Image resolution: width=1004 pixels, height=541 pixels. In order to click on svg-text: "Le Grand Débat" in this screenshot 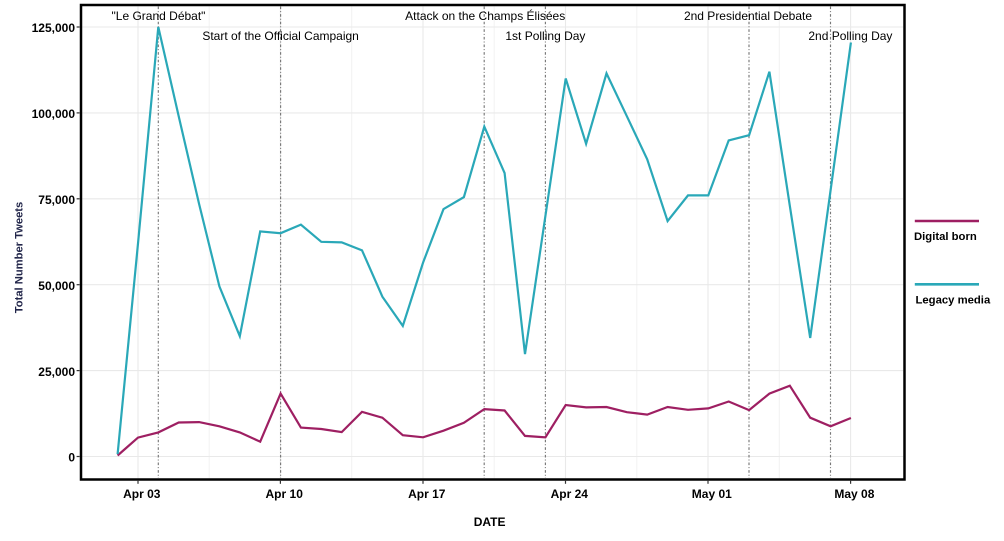, I will do `click(159, 16)`.